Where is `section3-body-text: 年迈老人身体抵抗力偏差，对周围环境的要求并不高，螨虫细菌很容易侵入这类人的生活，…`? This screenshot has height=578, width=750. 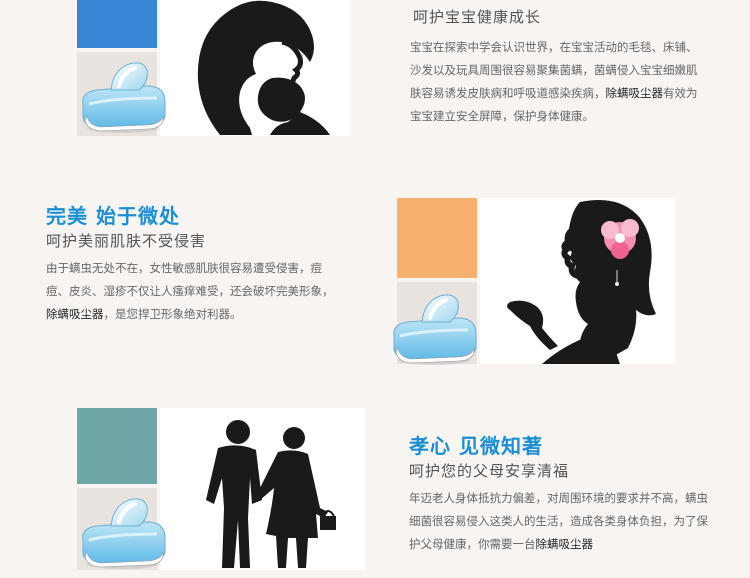
section3-body-text: 年迈老人身体抵抗力偏差，对周围环境的要求并不高，螨虫细菌很容易侵入这类人的生活，… is located at coordinates (558, 521).